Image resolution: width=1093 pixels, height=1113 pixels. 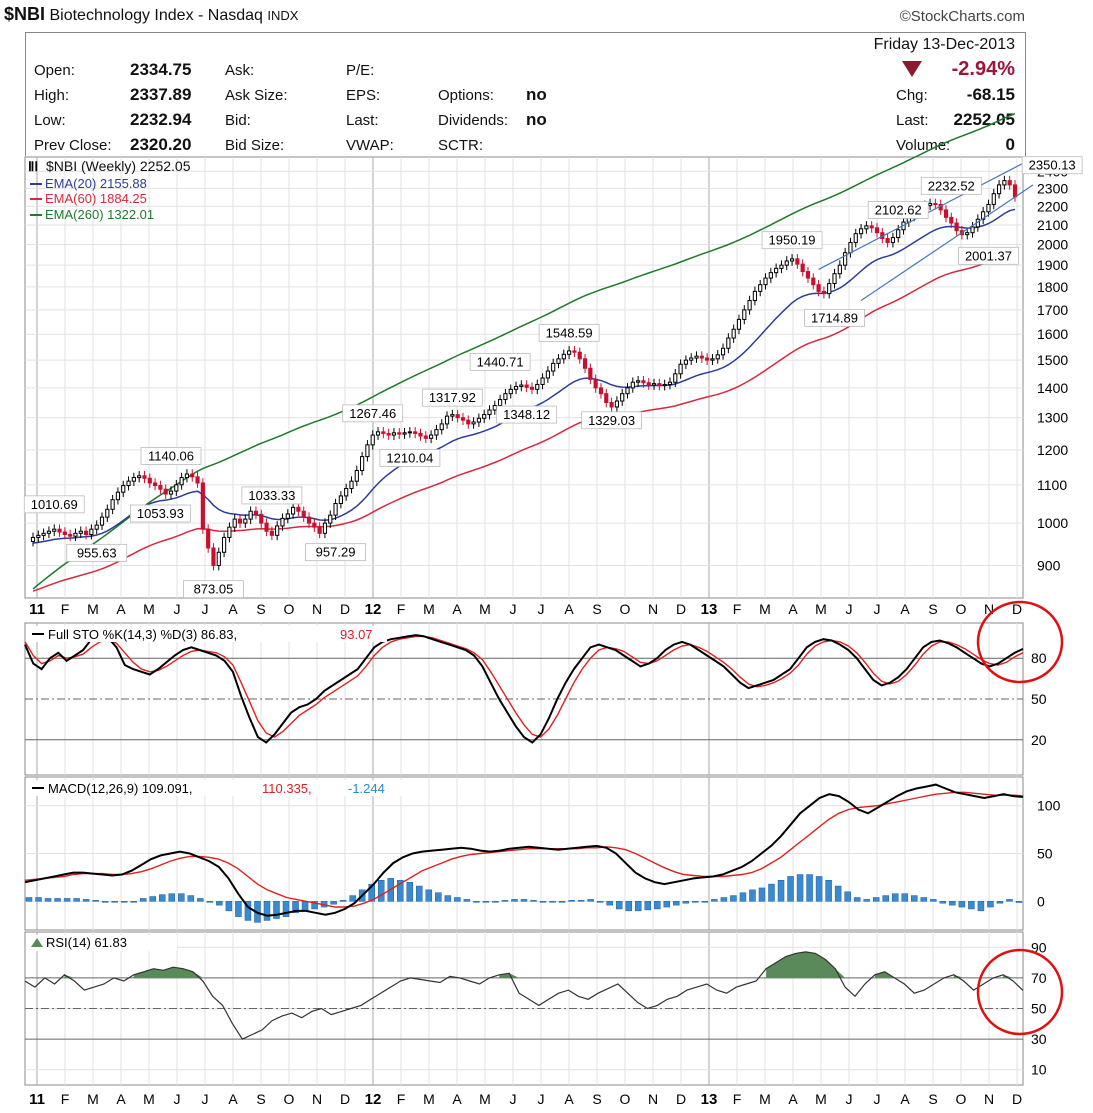 I want to click on ask-size-label: Ask Size:, so click(x=256, y=95).